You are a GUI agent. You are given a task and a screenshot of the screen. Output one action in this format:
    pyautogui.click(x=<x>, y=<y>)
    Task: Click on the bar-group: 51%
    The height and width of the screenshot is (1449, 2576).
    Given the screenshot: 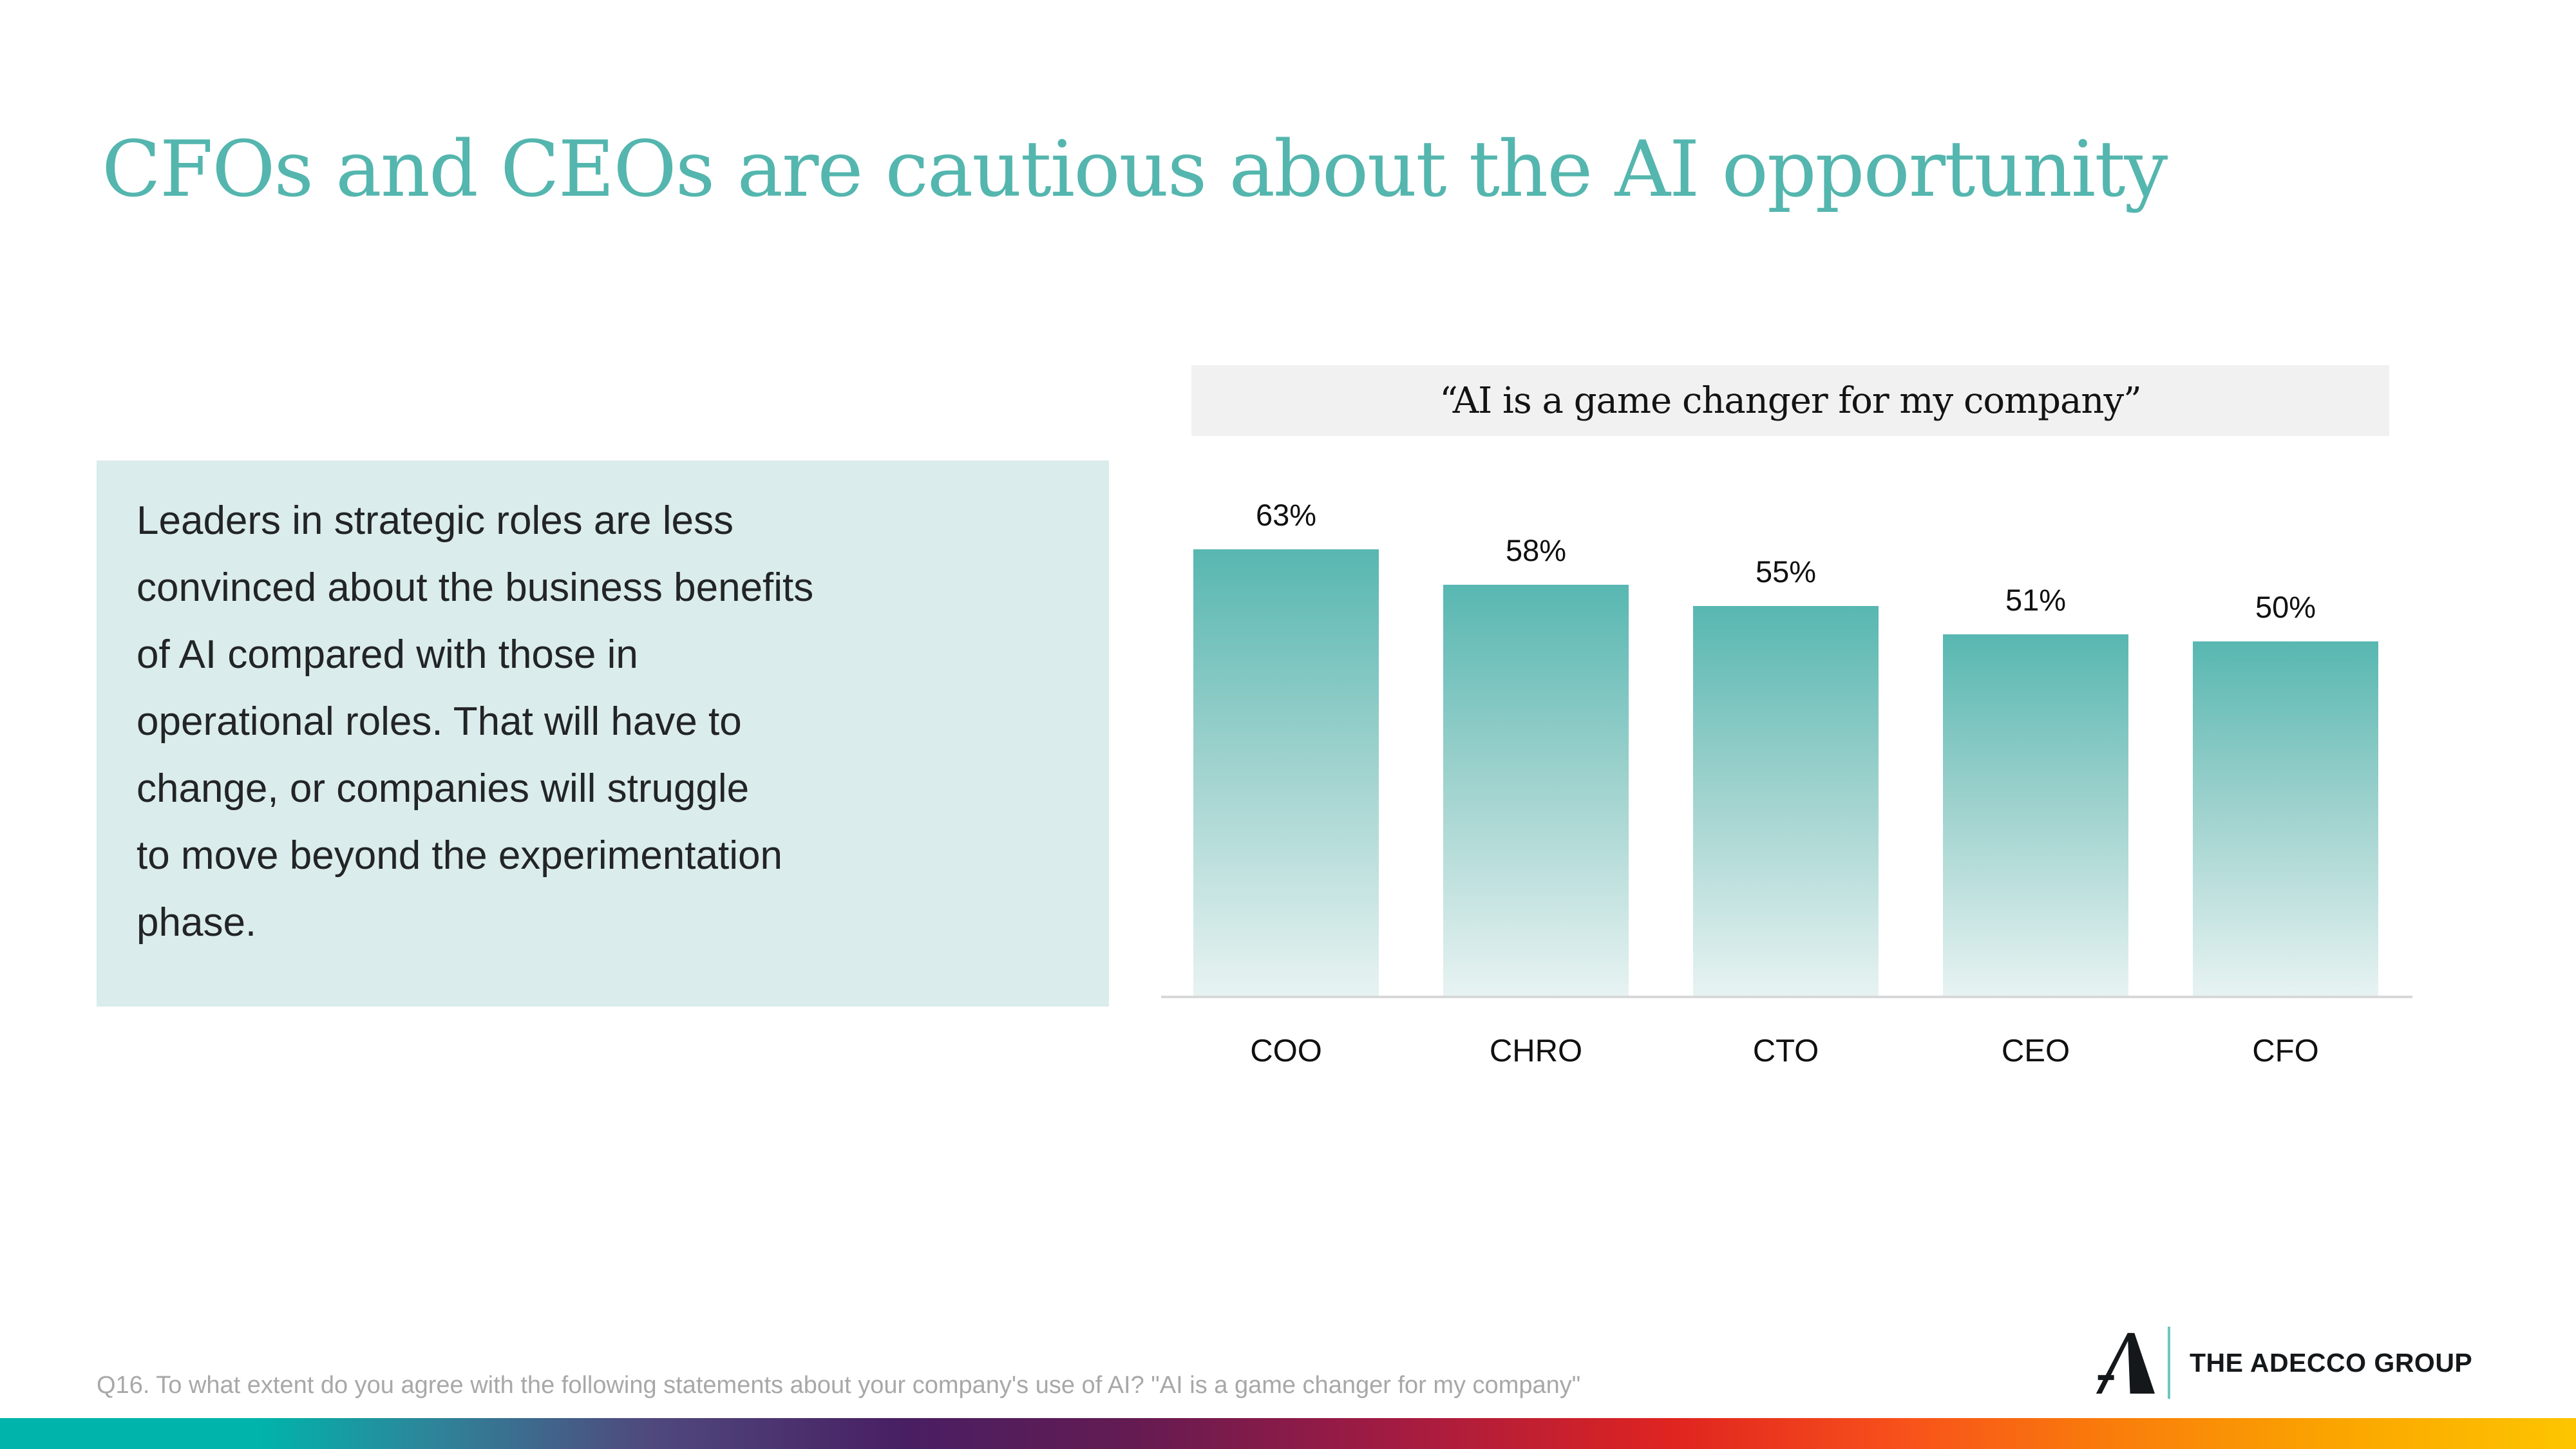 What is the action you would take?
    pyautogui.click(x=2035, y=789)
    